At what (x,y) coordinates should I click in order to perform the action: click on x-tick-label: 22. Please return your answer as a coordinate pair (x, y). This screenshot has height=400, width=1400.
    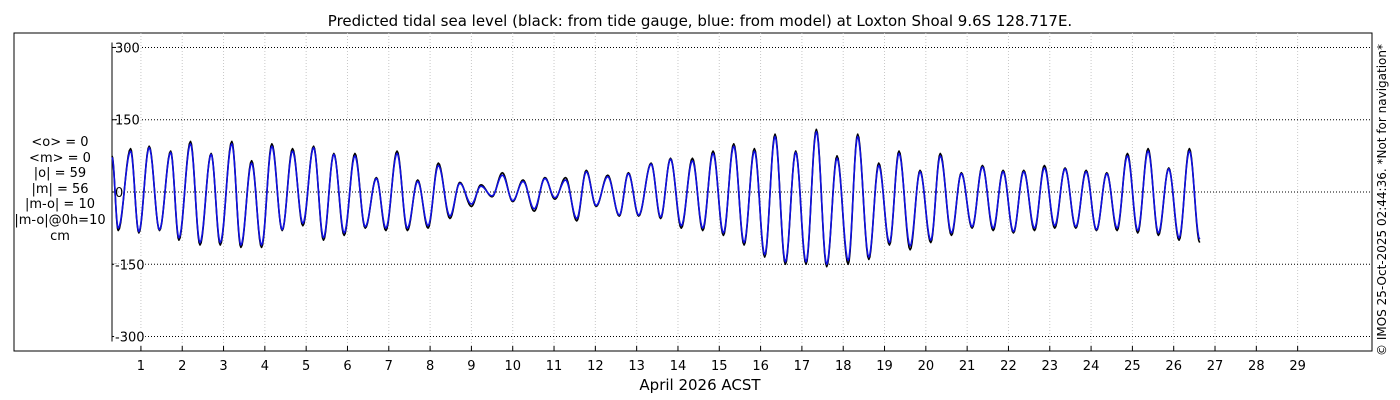
    Looking at the image, I should click on (1008, 366).